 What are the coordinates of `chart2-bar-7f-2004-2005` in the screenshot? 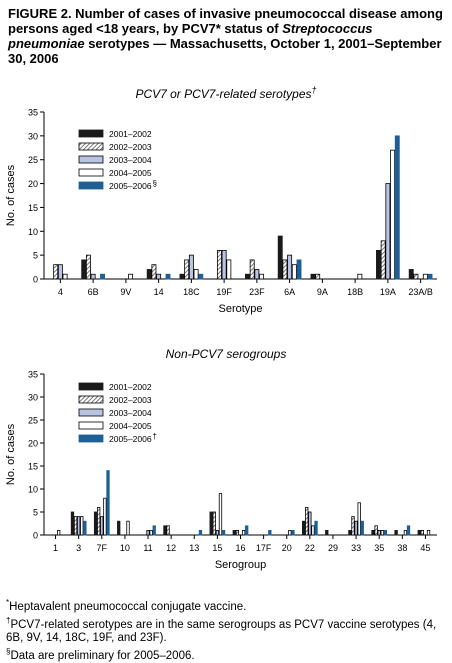 It's located at (105, 516).